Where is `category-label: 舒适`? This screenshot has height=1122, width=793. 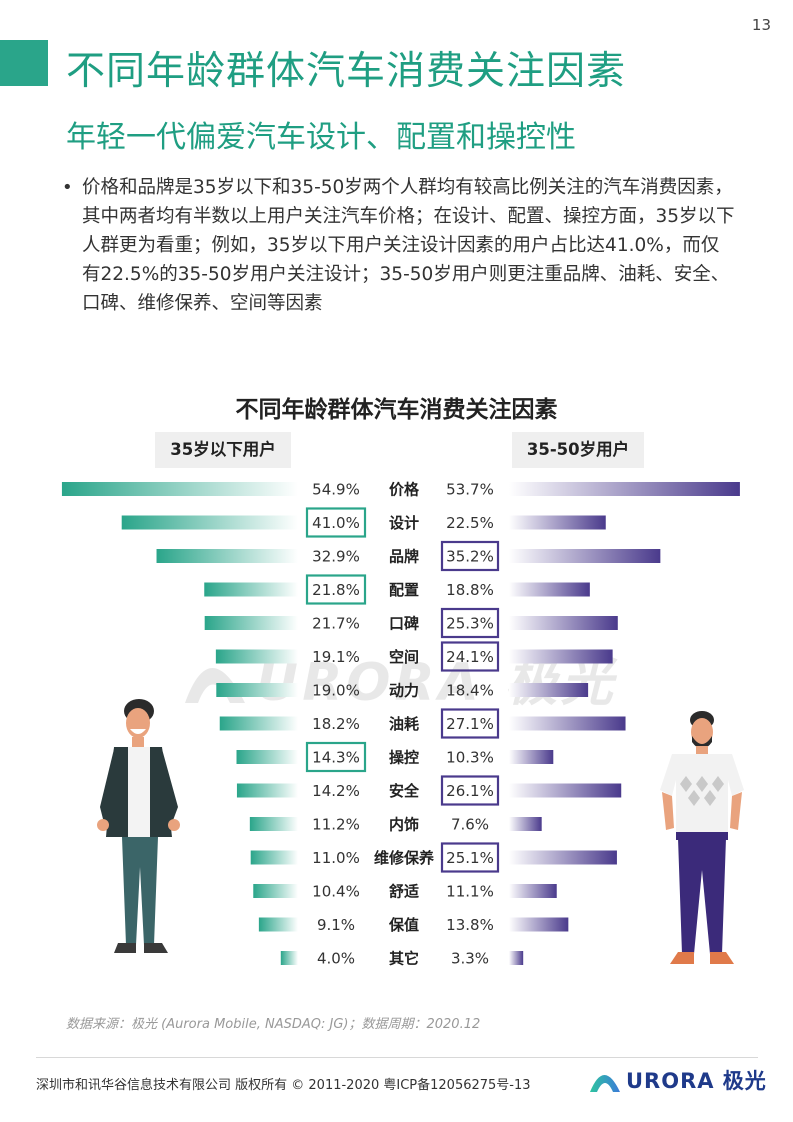
category-label: 舒适 is located at coordinates (404, 892).